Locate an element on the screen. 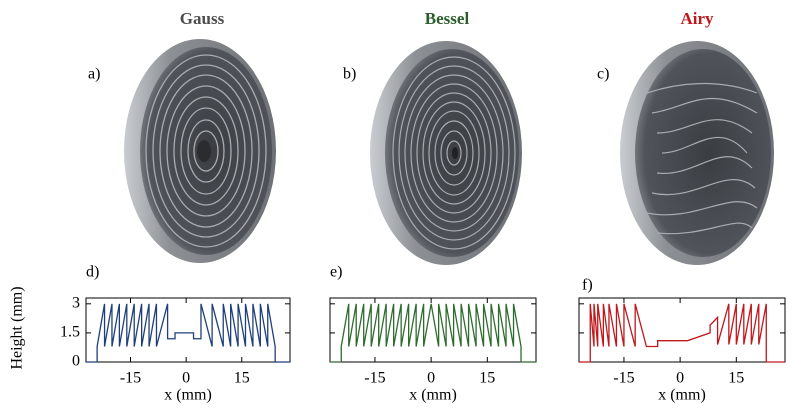 The height and width of the screenshot is (412, 811). image-label: a) is located at coordinates (94, 74).